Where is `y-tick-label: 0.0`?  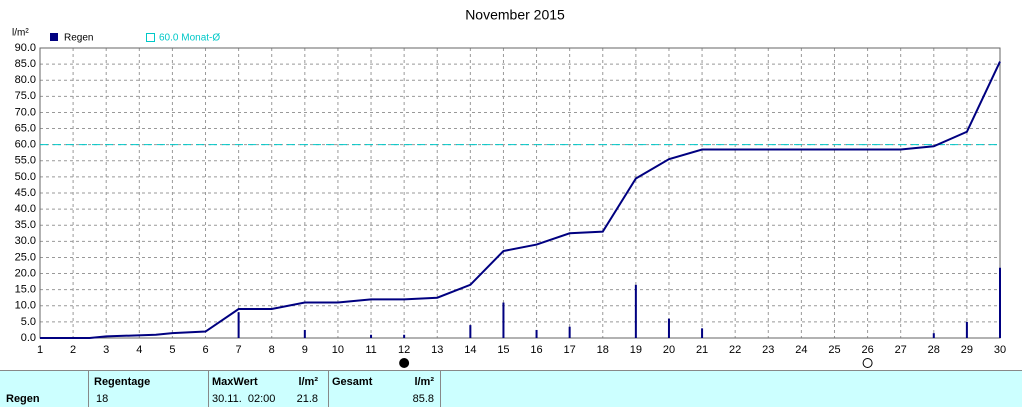 y-tick-label: 0.0 is located at coordinates (28, 338).